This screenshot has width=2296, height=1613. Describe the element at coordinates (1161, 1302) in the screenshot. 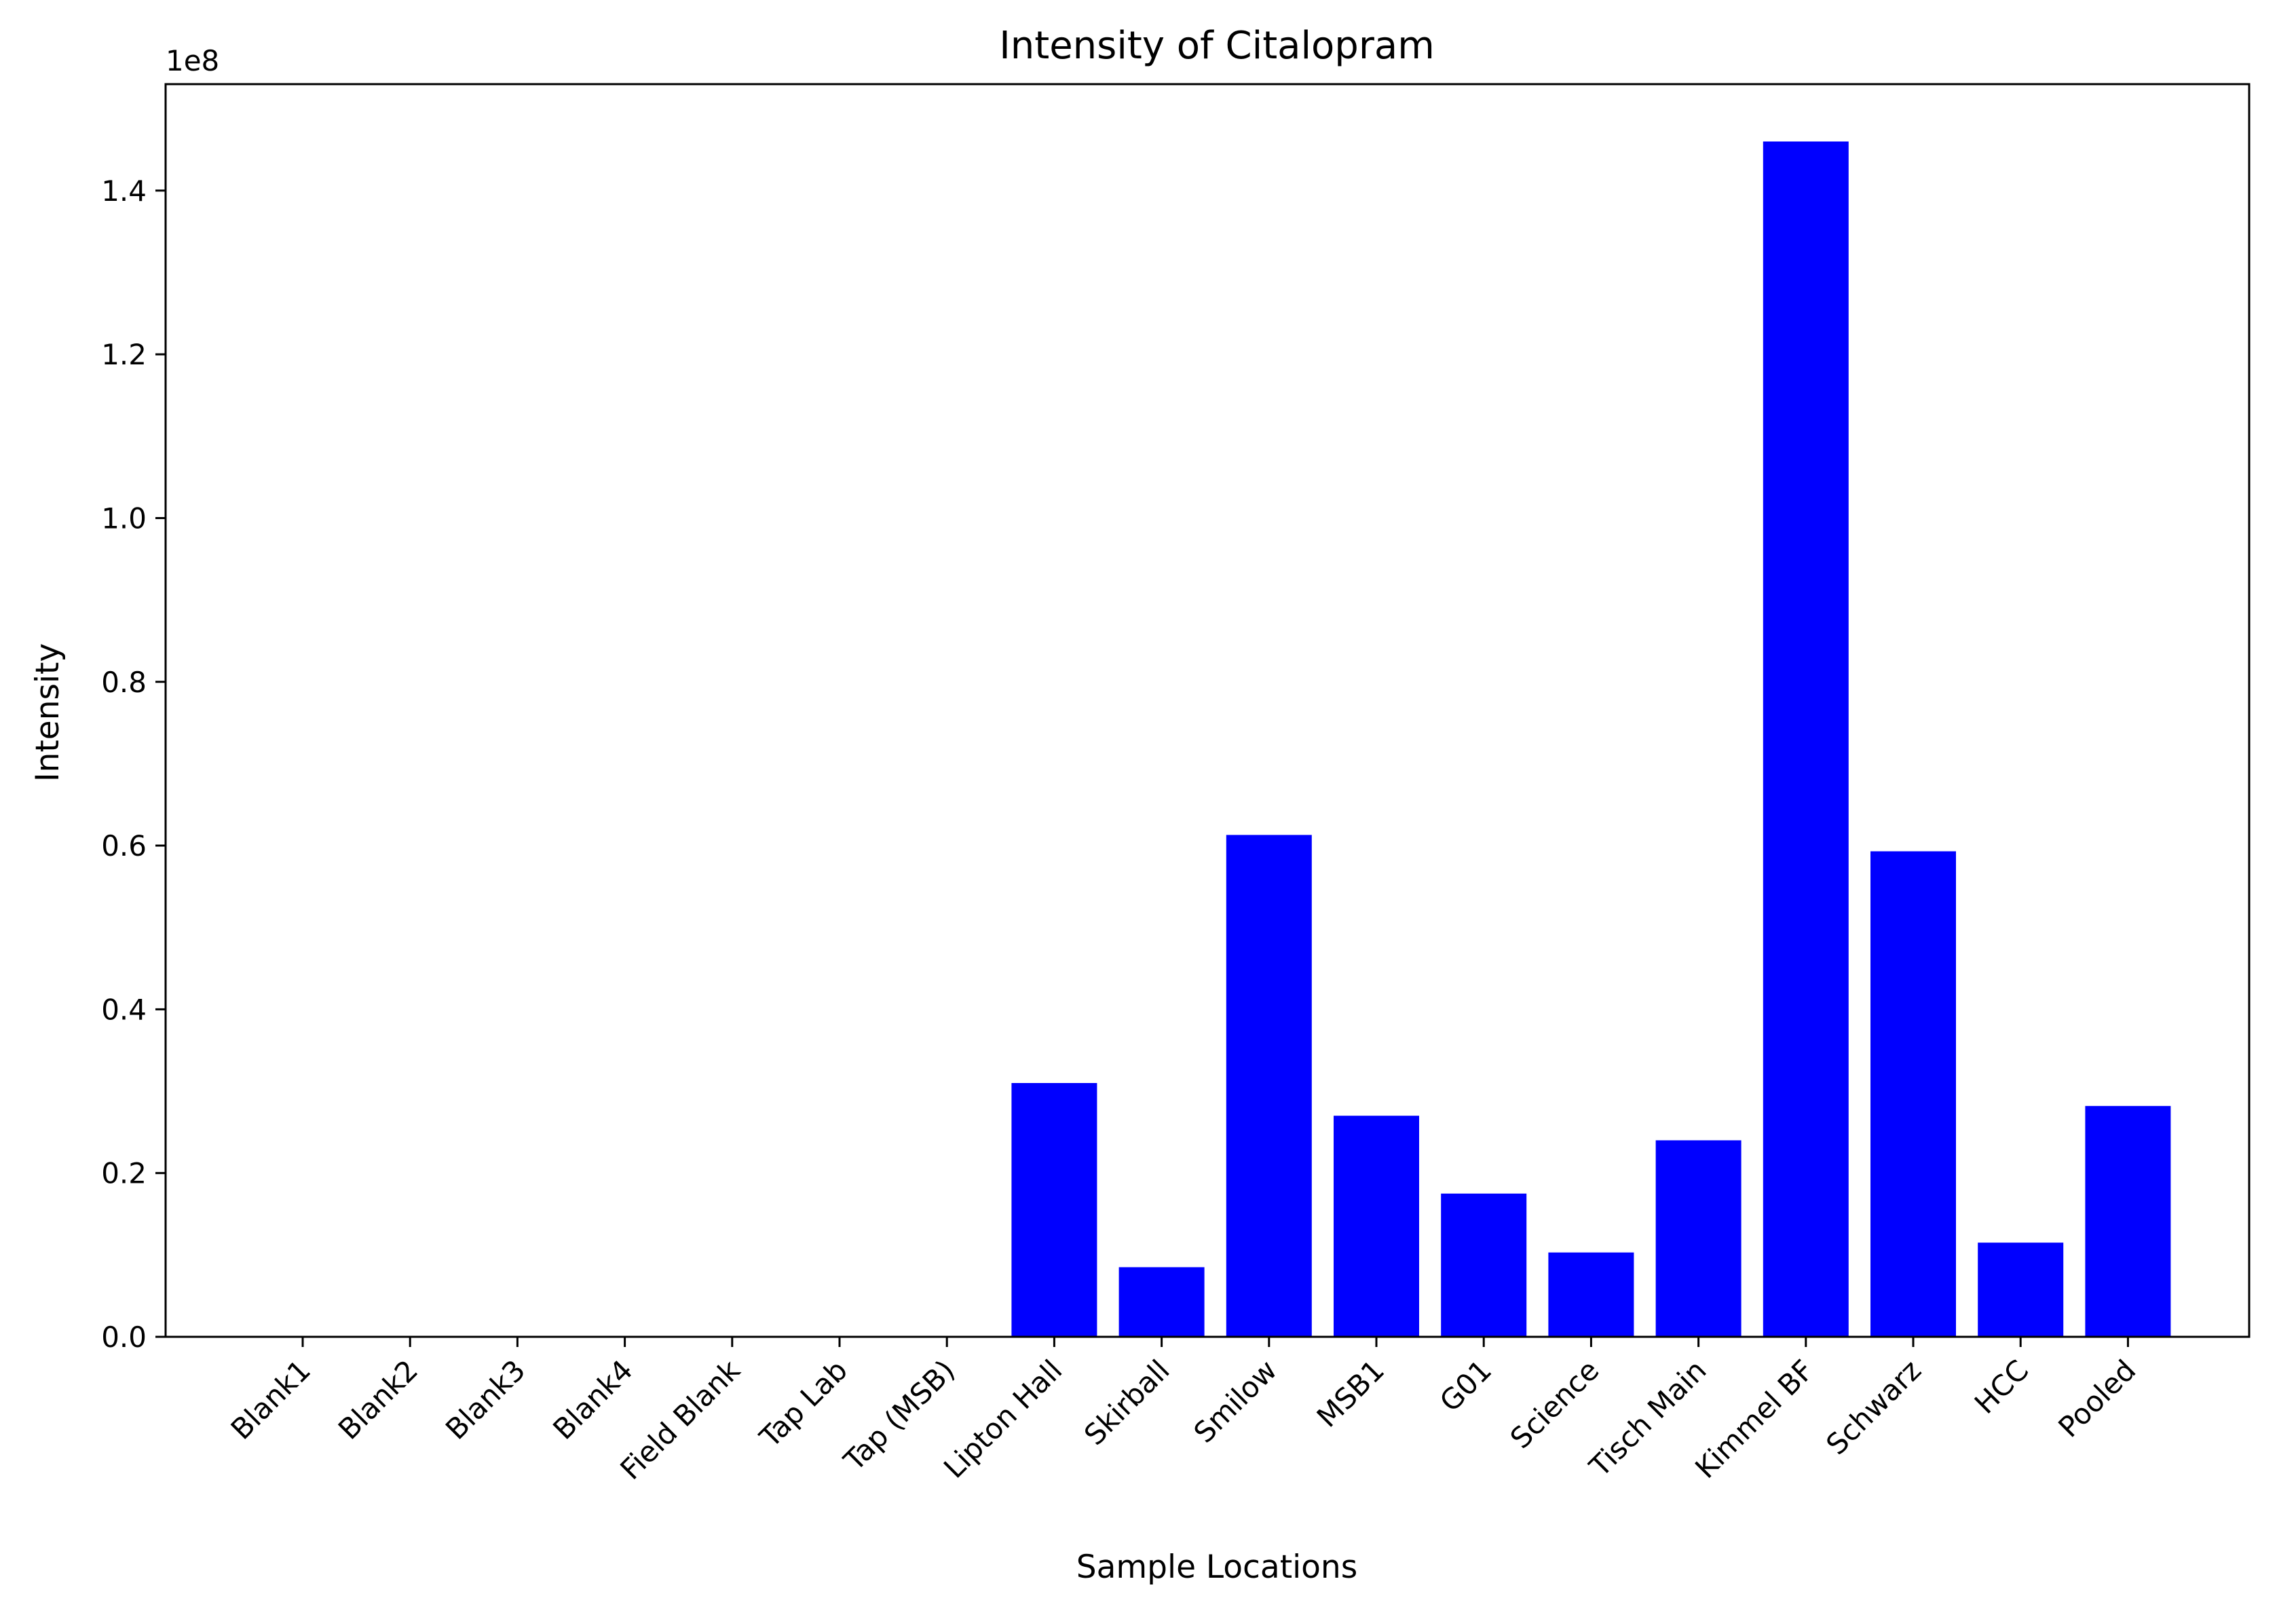

I see `bar-skirball` at that location.